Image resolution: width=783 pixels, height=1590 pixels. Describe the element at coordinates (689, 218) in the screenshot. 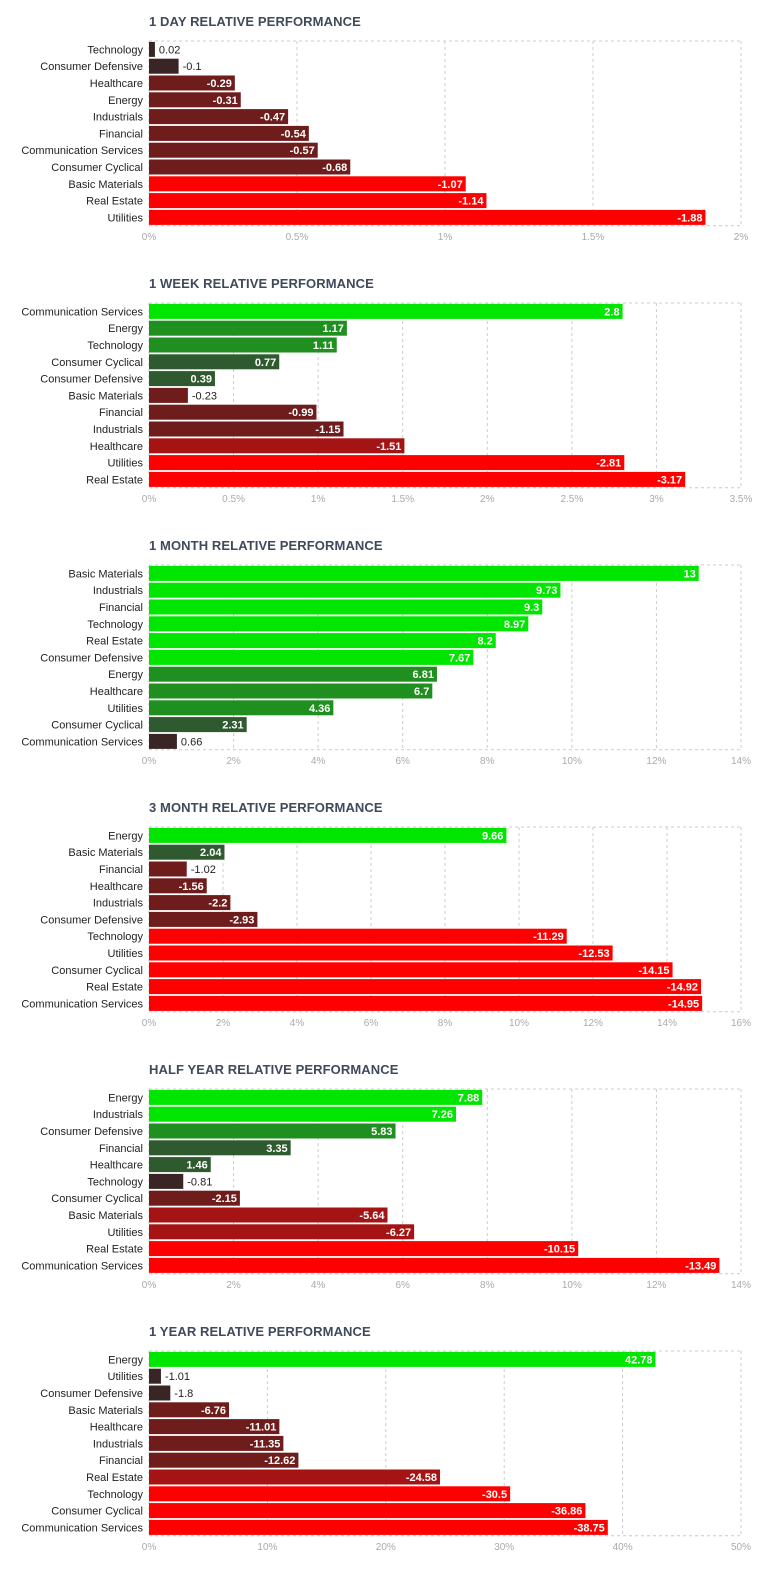

I see `value-label: -1.88` at that location.